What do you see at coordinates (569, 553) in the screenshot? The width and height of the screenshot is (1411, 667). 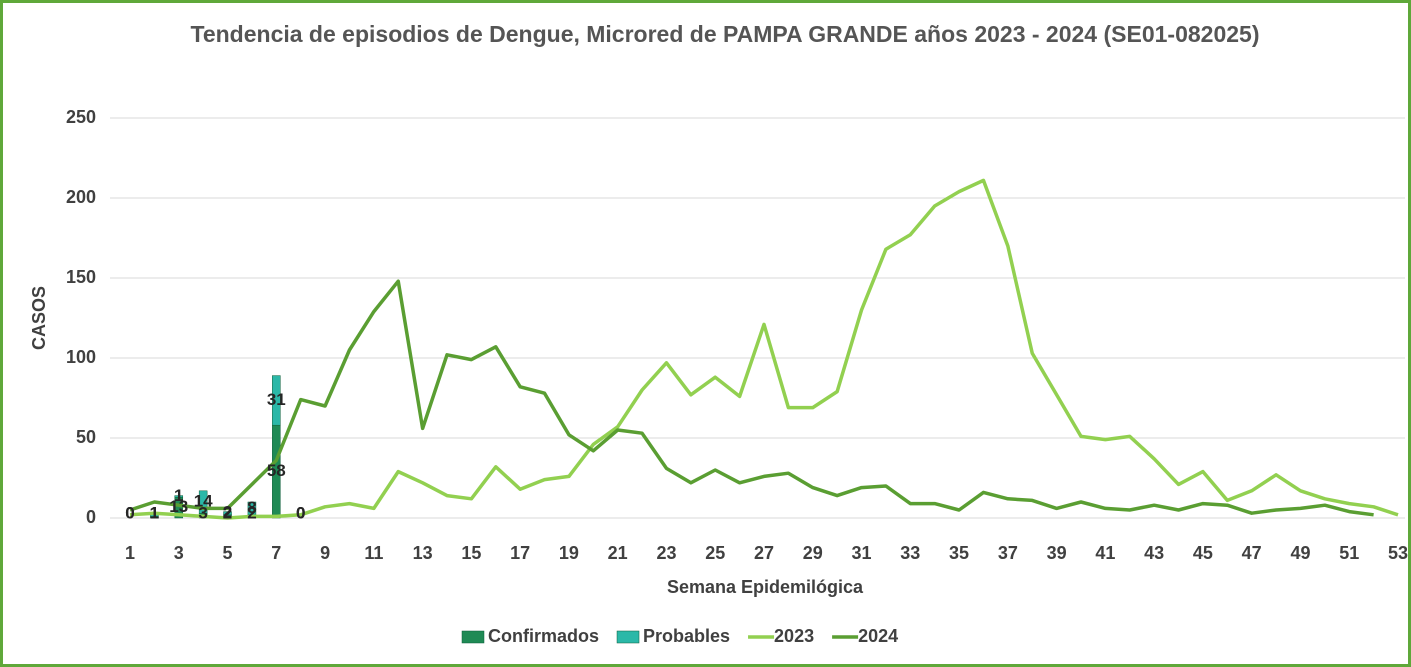 I see `x-tick-label: 19` at bounding box center [569, 553].